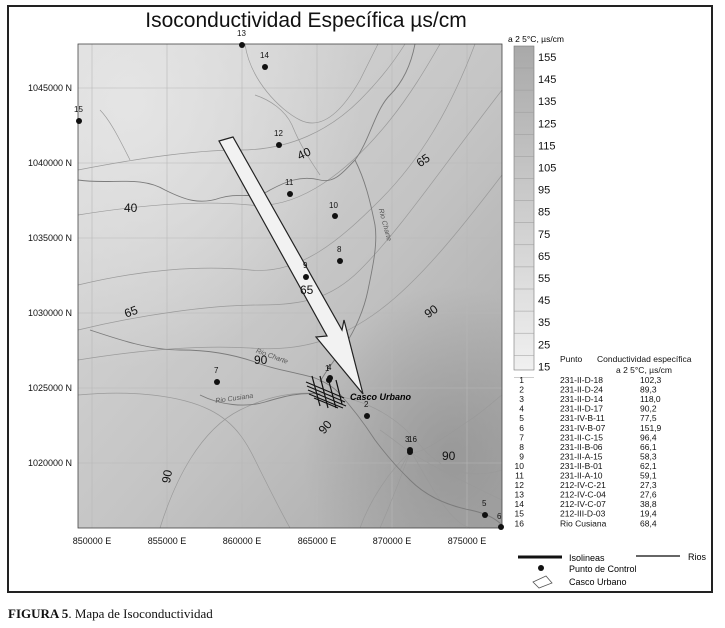 The image size is (725, 628). Describe the element at coordinates (536, 39) in the screenshot. I see `scale-legend-title: a 2 5°C, µs/cm` at that location.